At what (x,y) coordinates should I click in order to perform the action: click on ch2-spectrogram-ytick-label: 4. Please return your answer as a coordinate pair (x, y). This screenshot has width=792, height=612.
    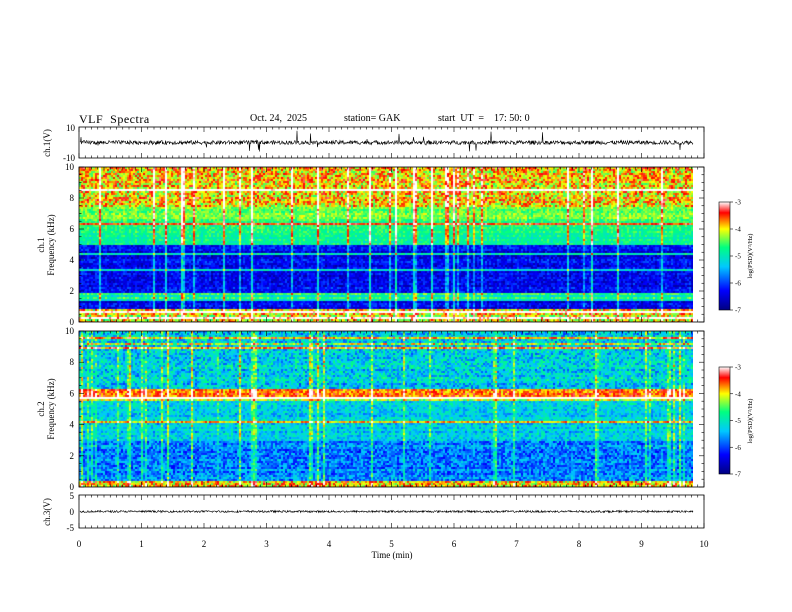
    Looking at the image, I should click on (72, 425).